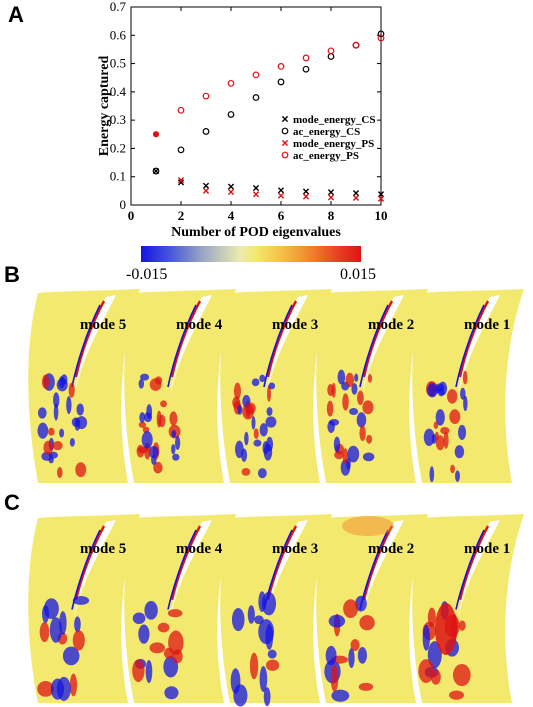 This screenshot has width=533, height=707. What do you see at coordinates (147, 274) in the screenshot?
I see `colorbar-min-label: -0.015` at bounding box center [147, 274].